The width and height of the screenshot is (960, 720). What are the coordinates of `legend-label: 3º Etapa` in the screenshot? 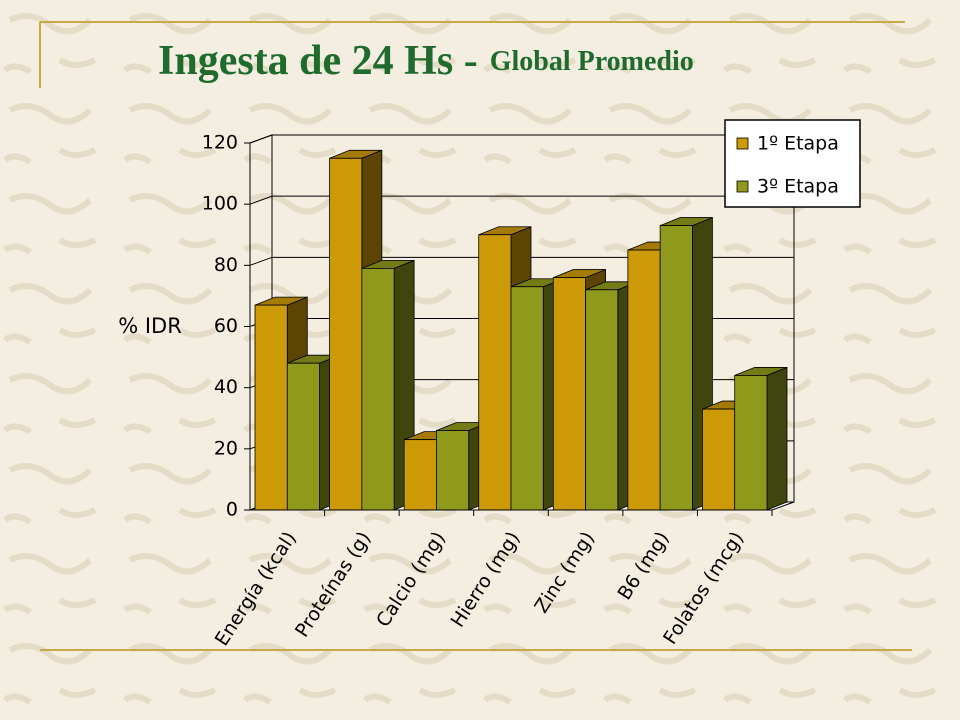 It's located at (798, 187).